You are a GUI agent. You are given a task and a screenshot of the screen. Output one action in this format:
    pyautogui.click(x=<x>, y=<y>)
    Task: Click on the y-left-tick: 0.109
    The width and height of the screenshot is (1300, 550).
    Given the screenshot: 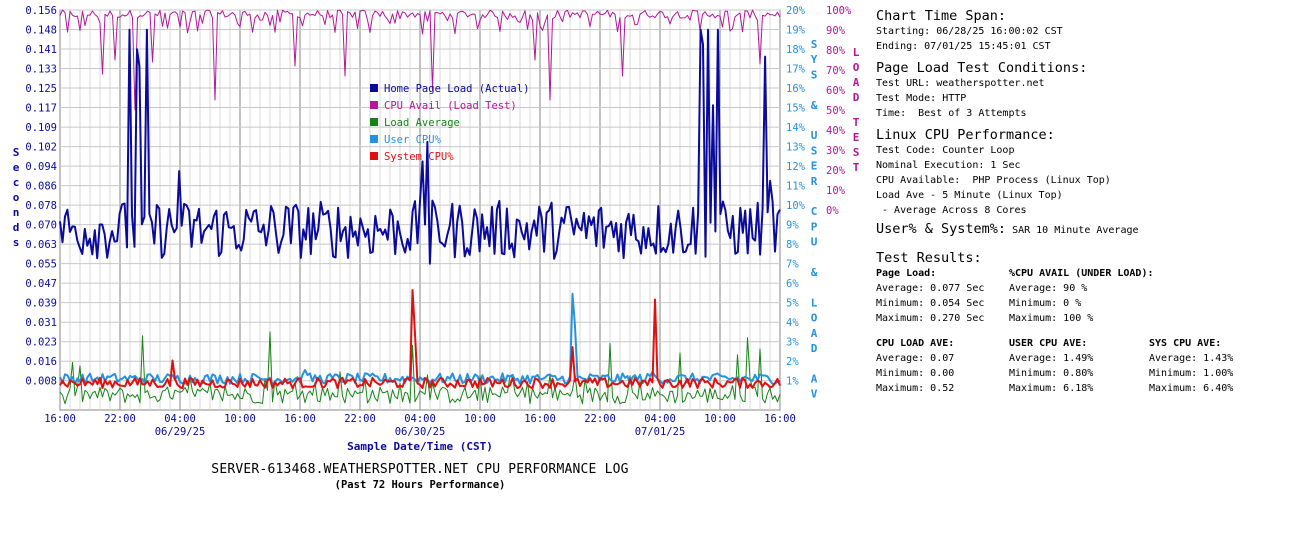 What is the action you would take?
    pyautogui.click(x=41, y=128)
    